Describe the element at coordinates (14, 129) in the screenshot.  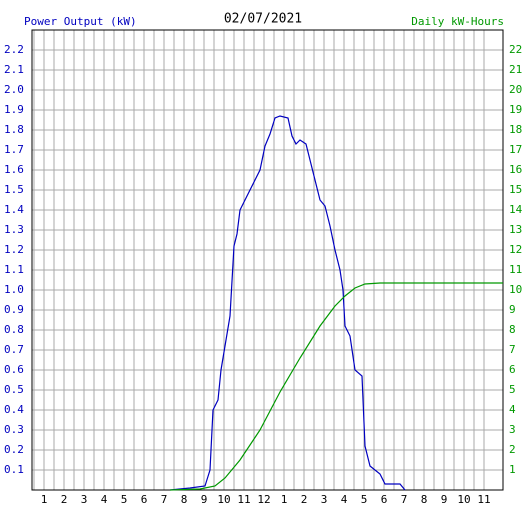
I see `y-tick-label: 1.8` at that location.